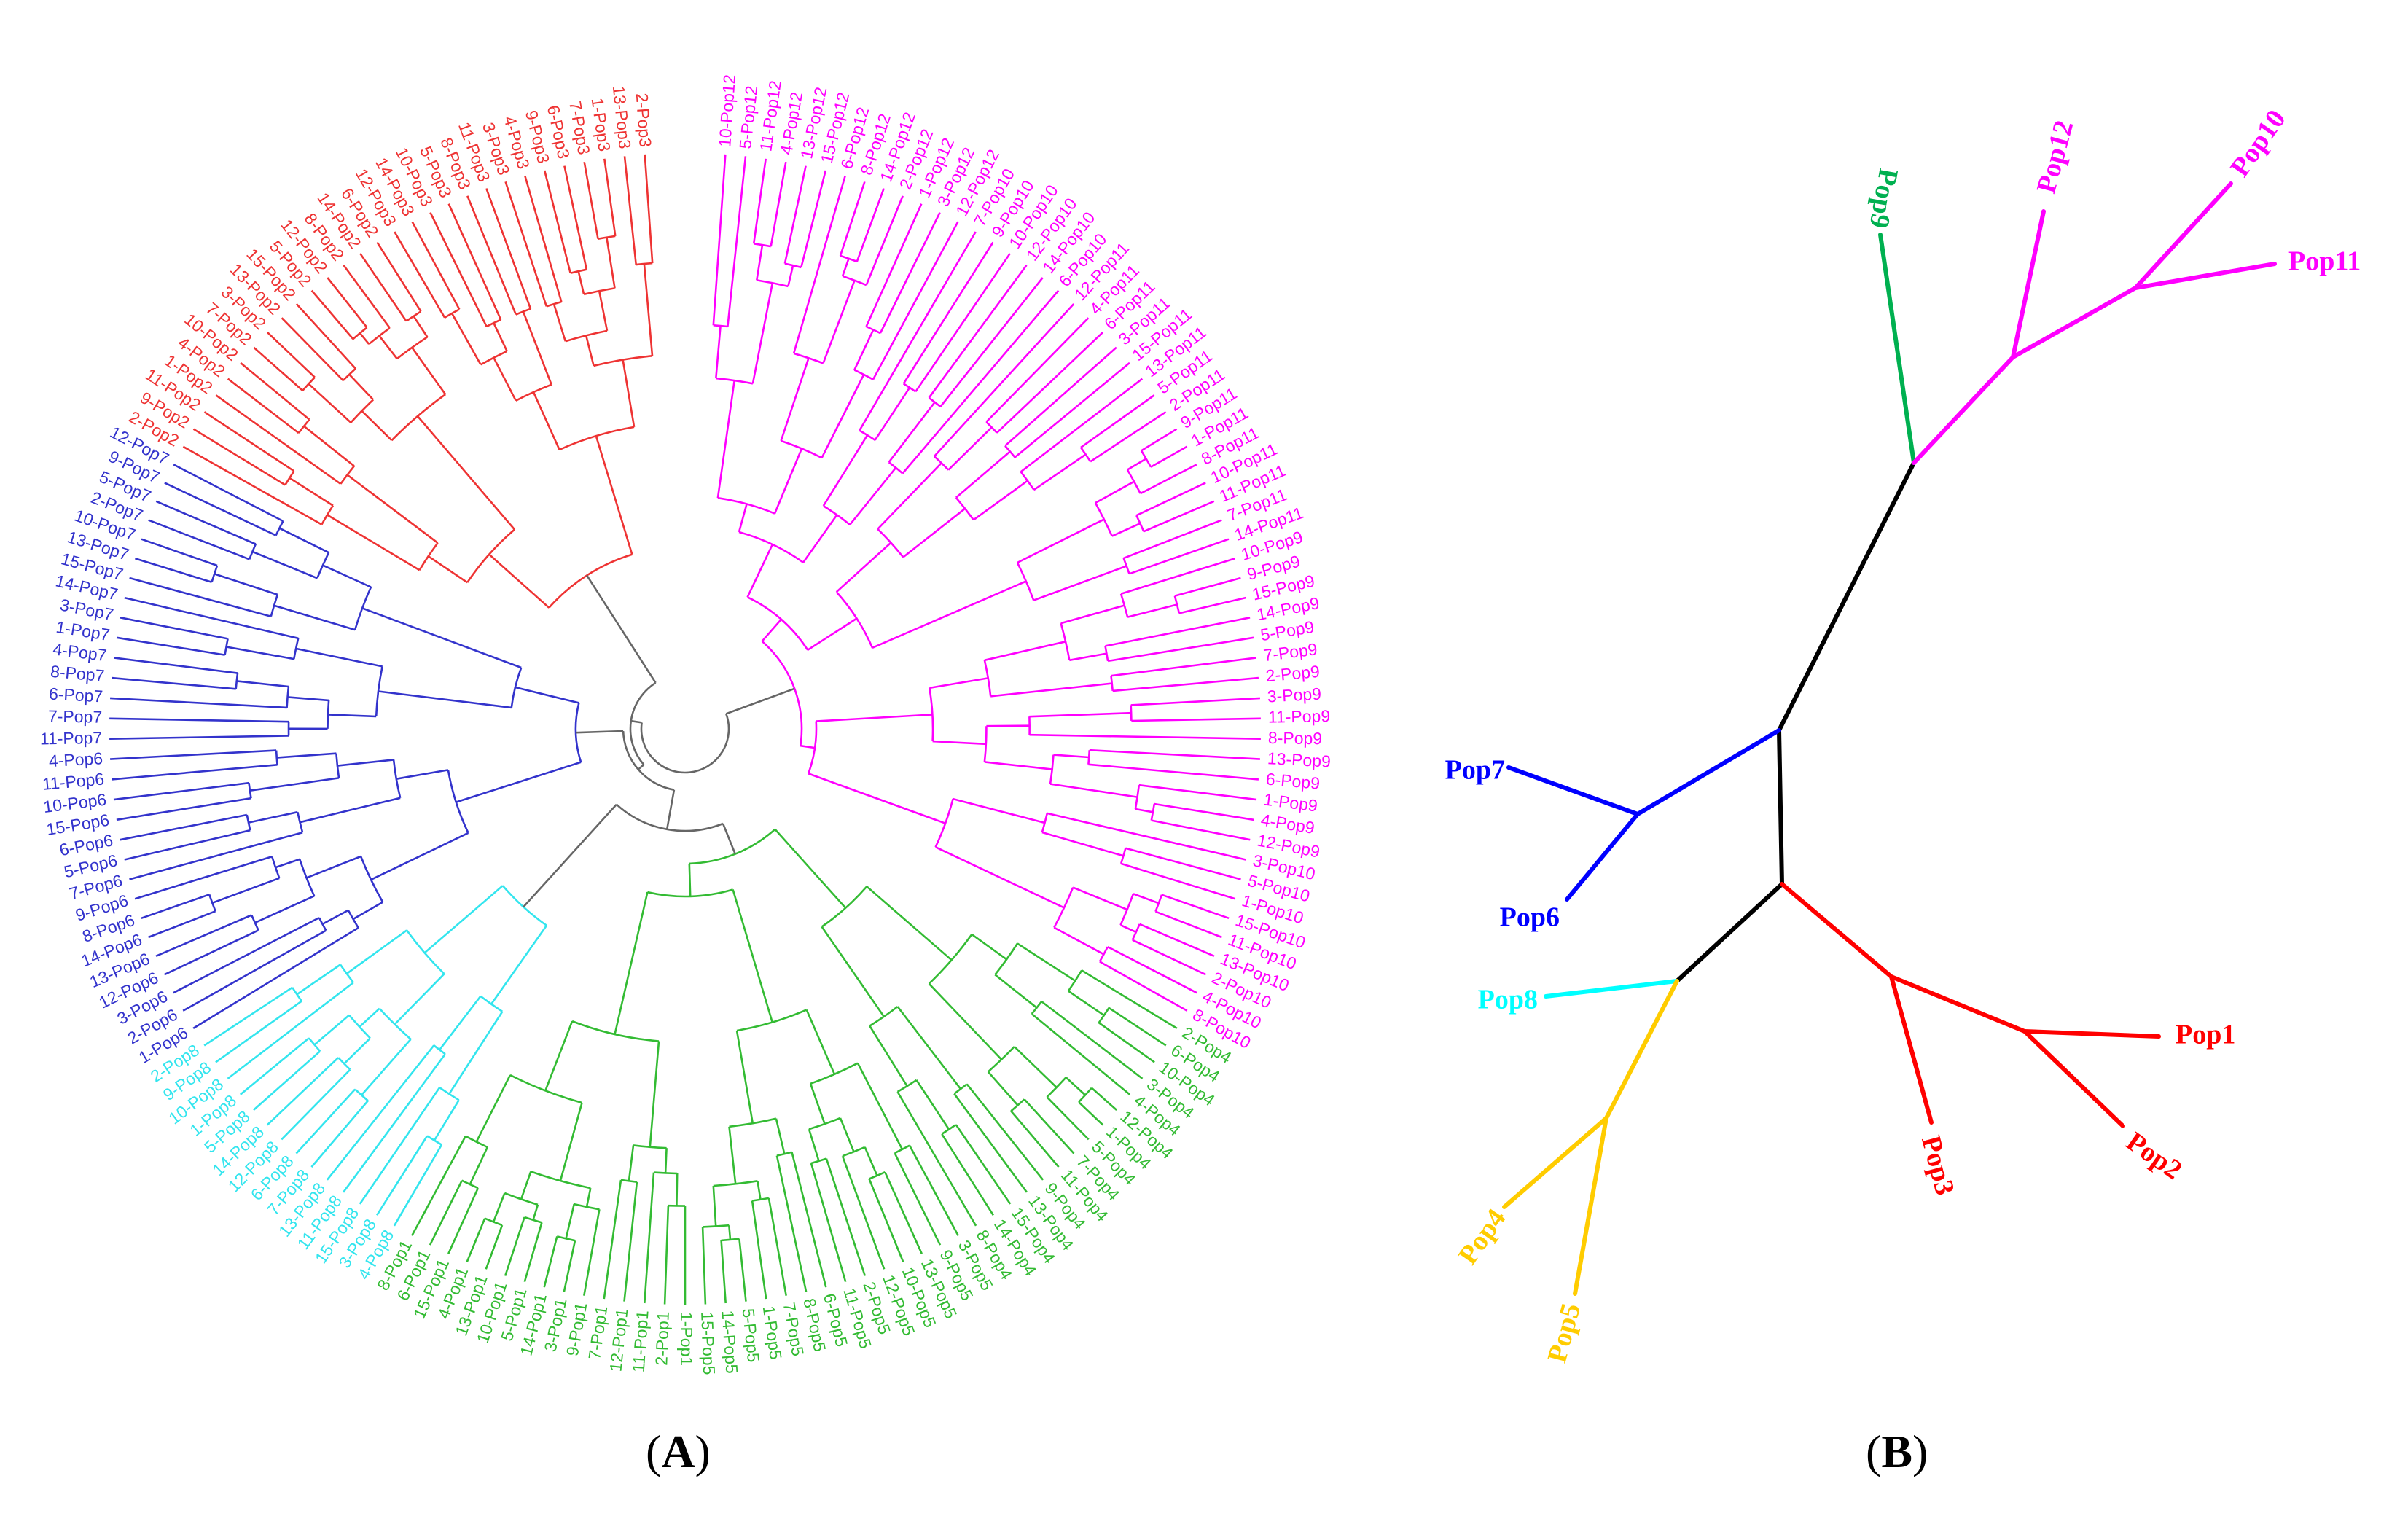 The width and height of the screenshot is (2408, 1516). What do you see at coordinates (1295, 738) in the screenshot?
I see `leaf-label: 8-Pop9` at bounding box center [1295, 738].